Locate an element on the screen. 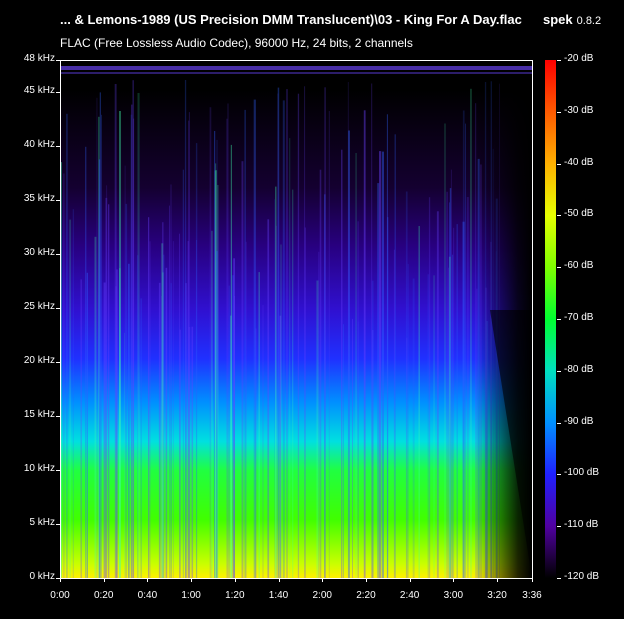  freq-tick-label: 48 kHz is located at coordinates (39, 58).